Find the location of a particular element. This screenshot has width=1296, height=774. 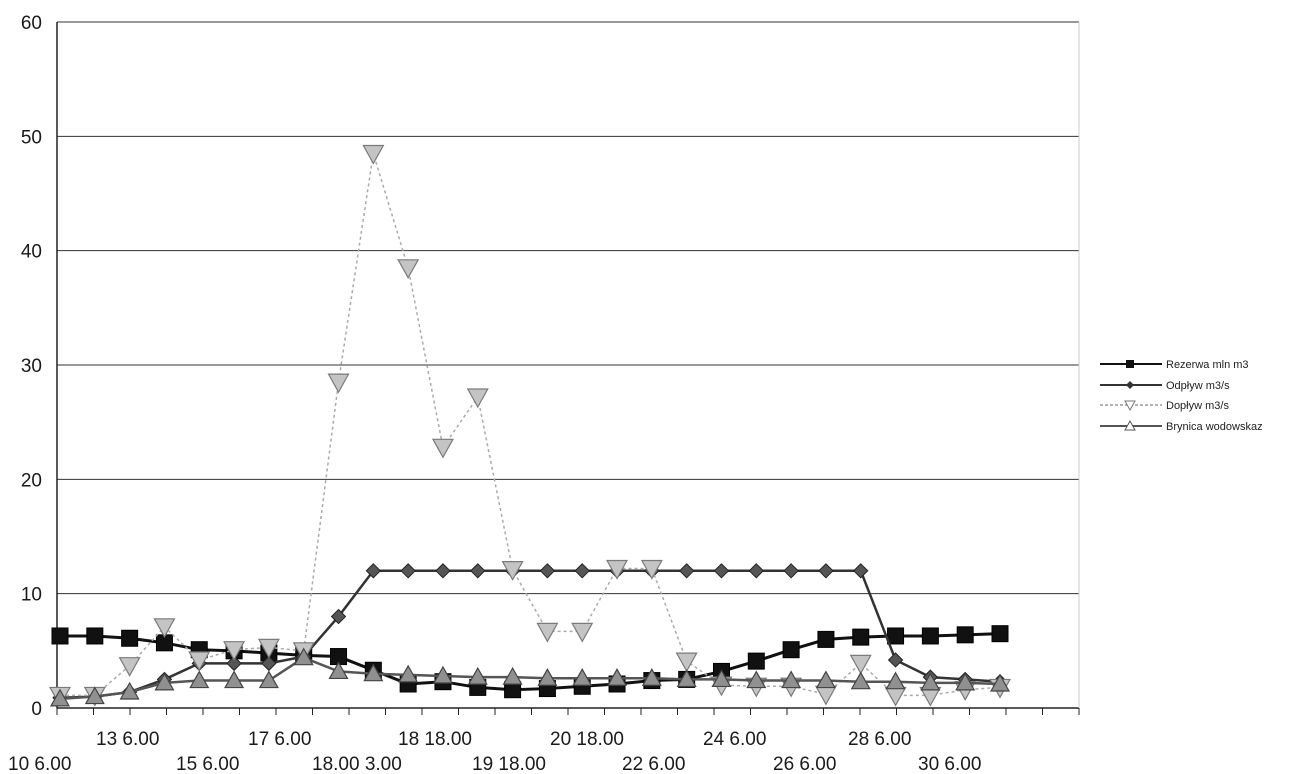

legend-entry: Odpływ m3/s is located at coordinates (1165, 386).